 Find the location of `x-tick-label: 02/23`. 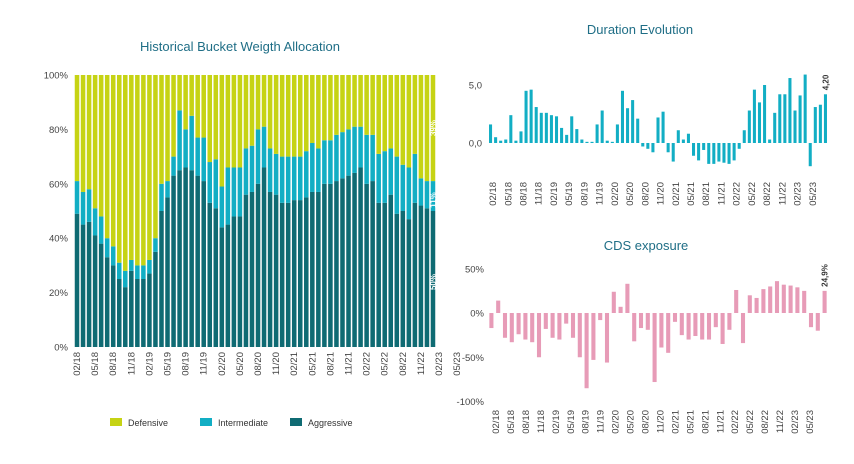

x-tick-label: 02/23 is located at coordinates (798, 194).